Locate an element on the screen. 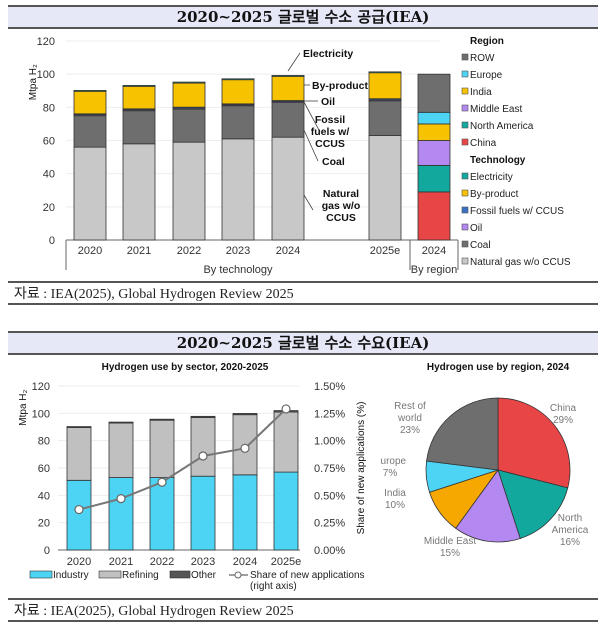 The image size is (600, 634). supply-section-title: 2020~2025 글로벌 수소 공급(IEA) is located at coordinates (303, 17).